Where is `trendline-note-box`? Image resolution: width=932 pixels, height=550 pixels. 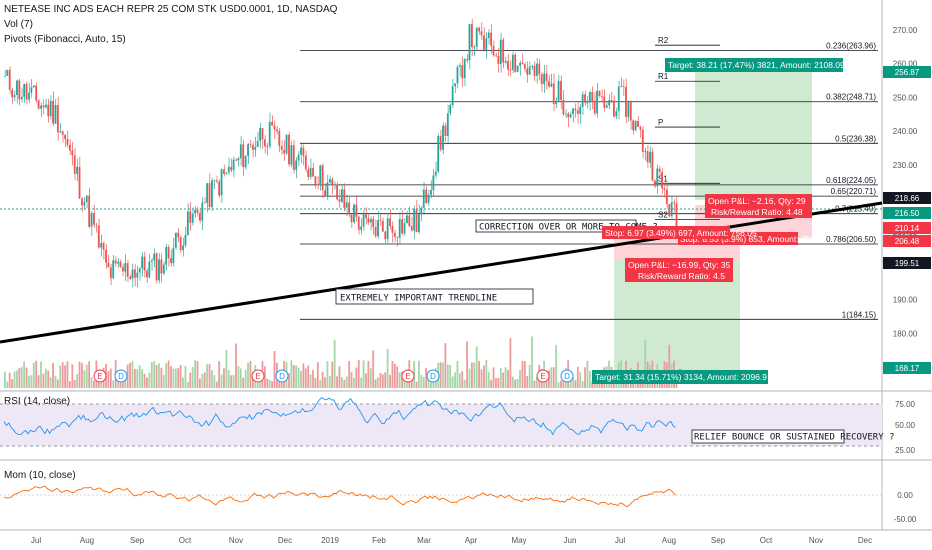 trendline-note-box is located at coordinates (434, 296).